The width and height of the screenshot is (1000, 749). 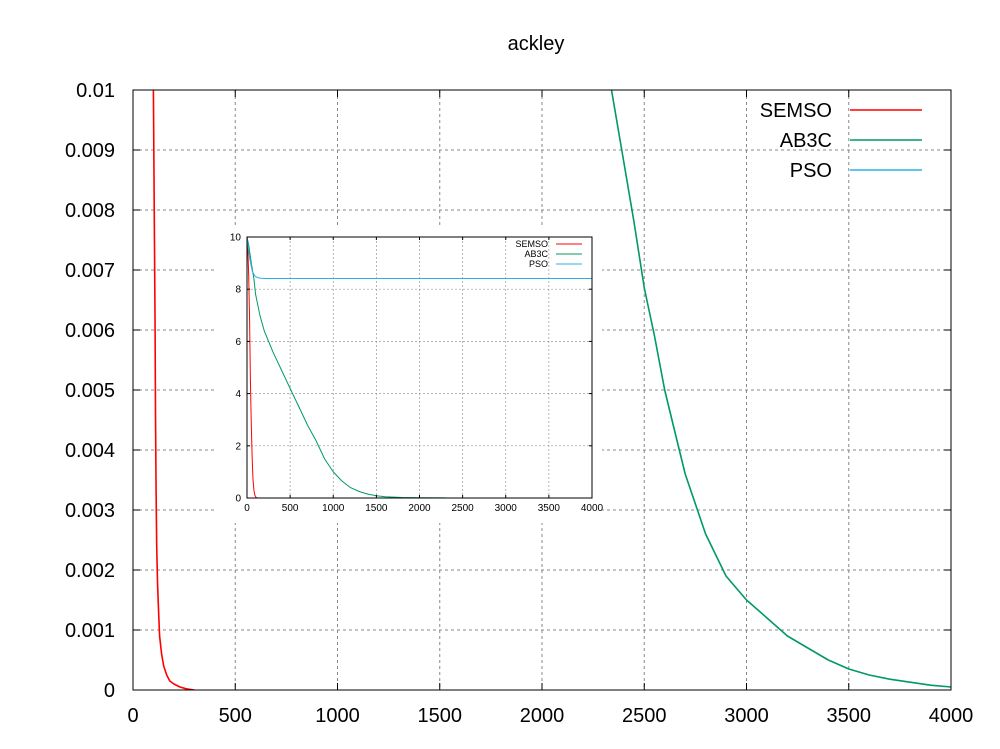 I want to click on y-tick-label: 0.001, so click(x=90, y=631).